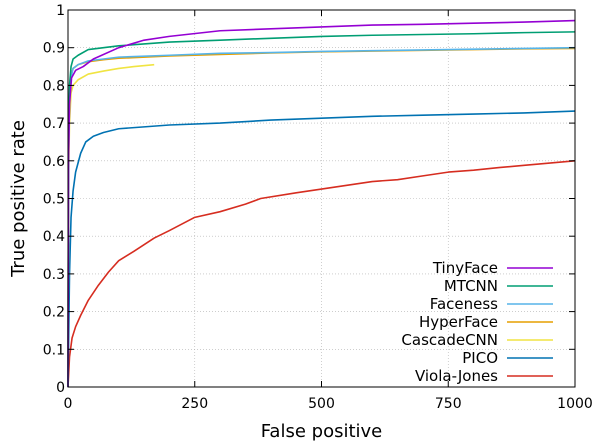  I want to click on legend-label-faceness: Faceness, so click(464, 304).